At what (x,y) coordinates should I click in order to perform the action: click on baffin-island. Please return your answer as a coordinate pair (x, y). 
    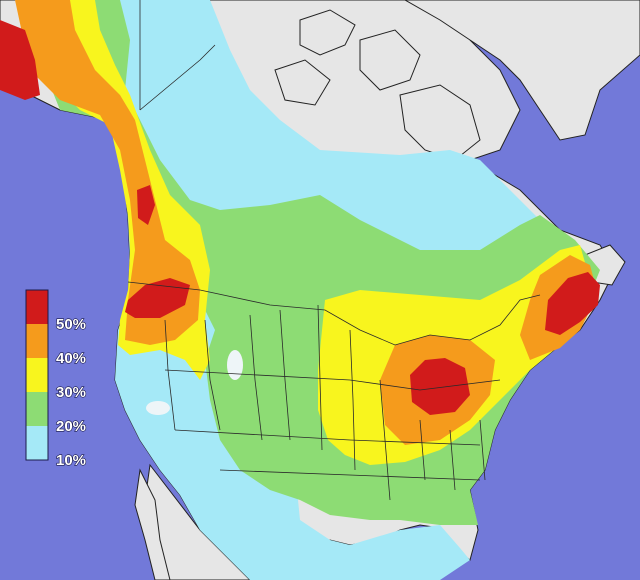
    Looking at the image, I should click on (440, 122).